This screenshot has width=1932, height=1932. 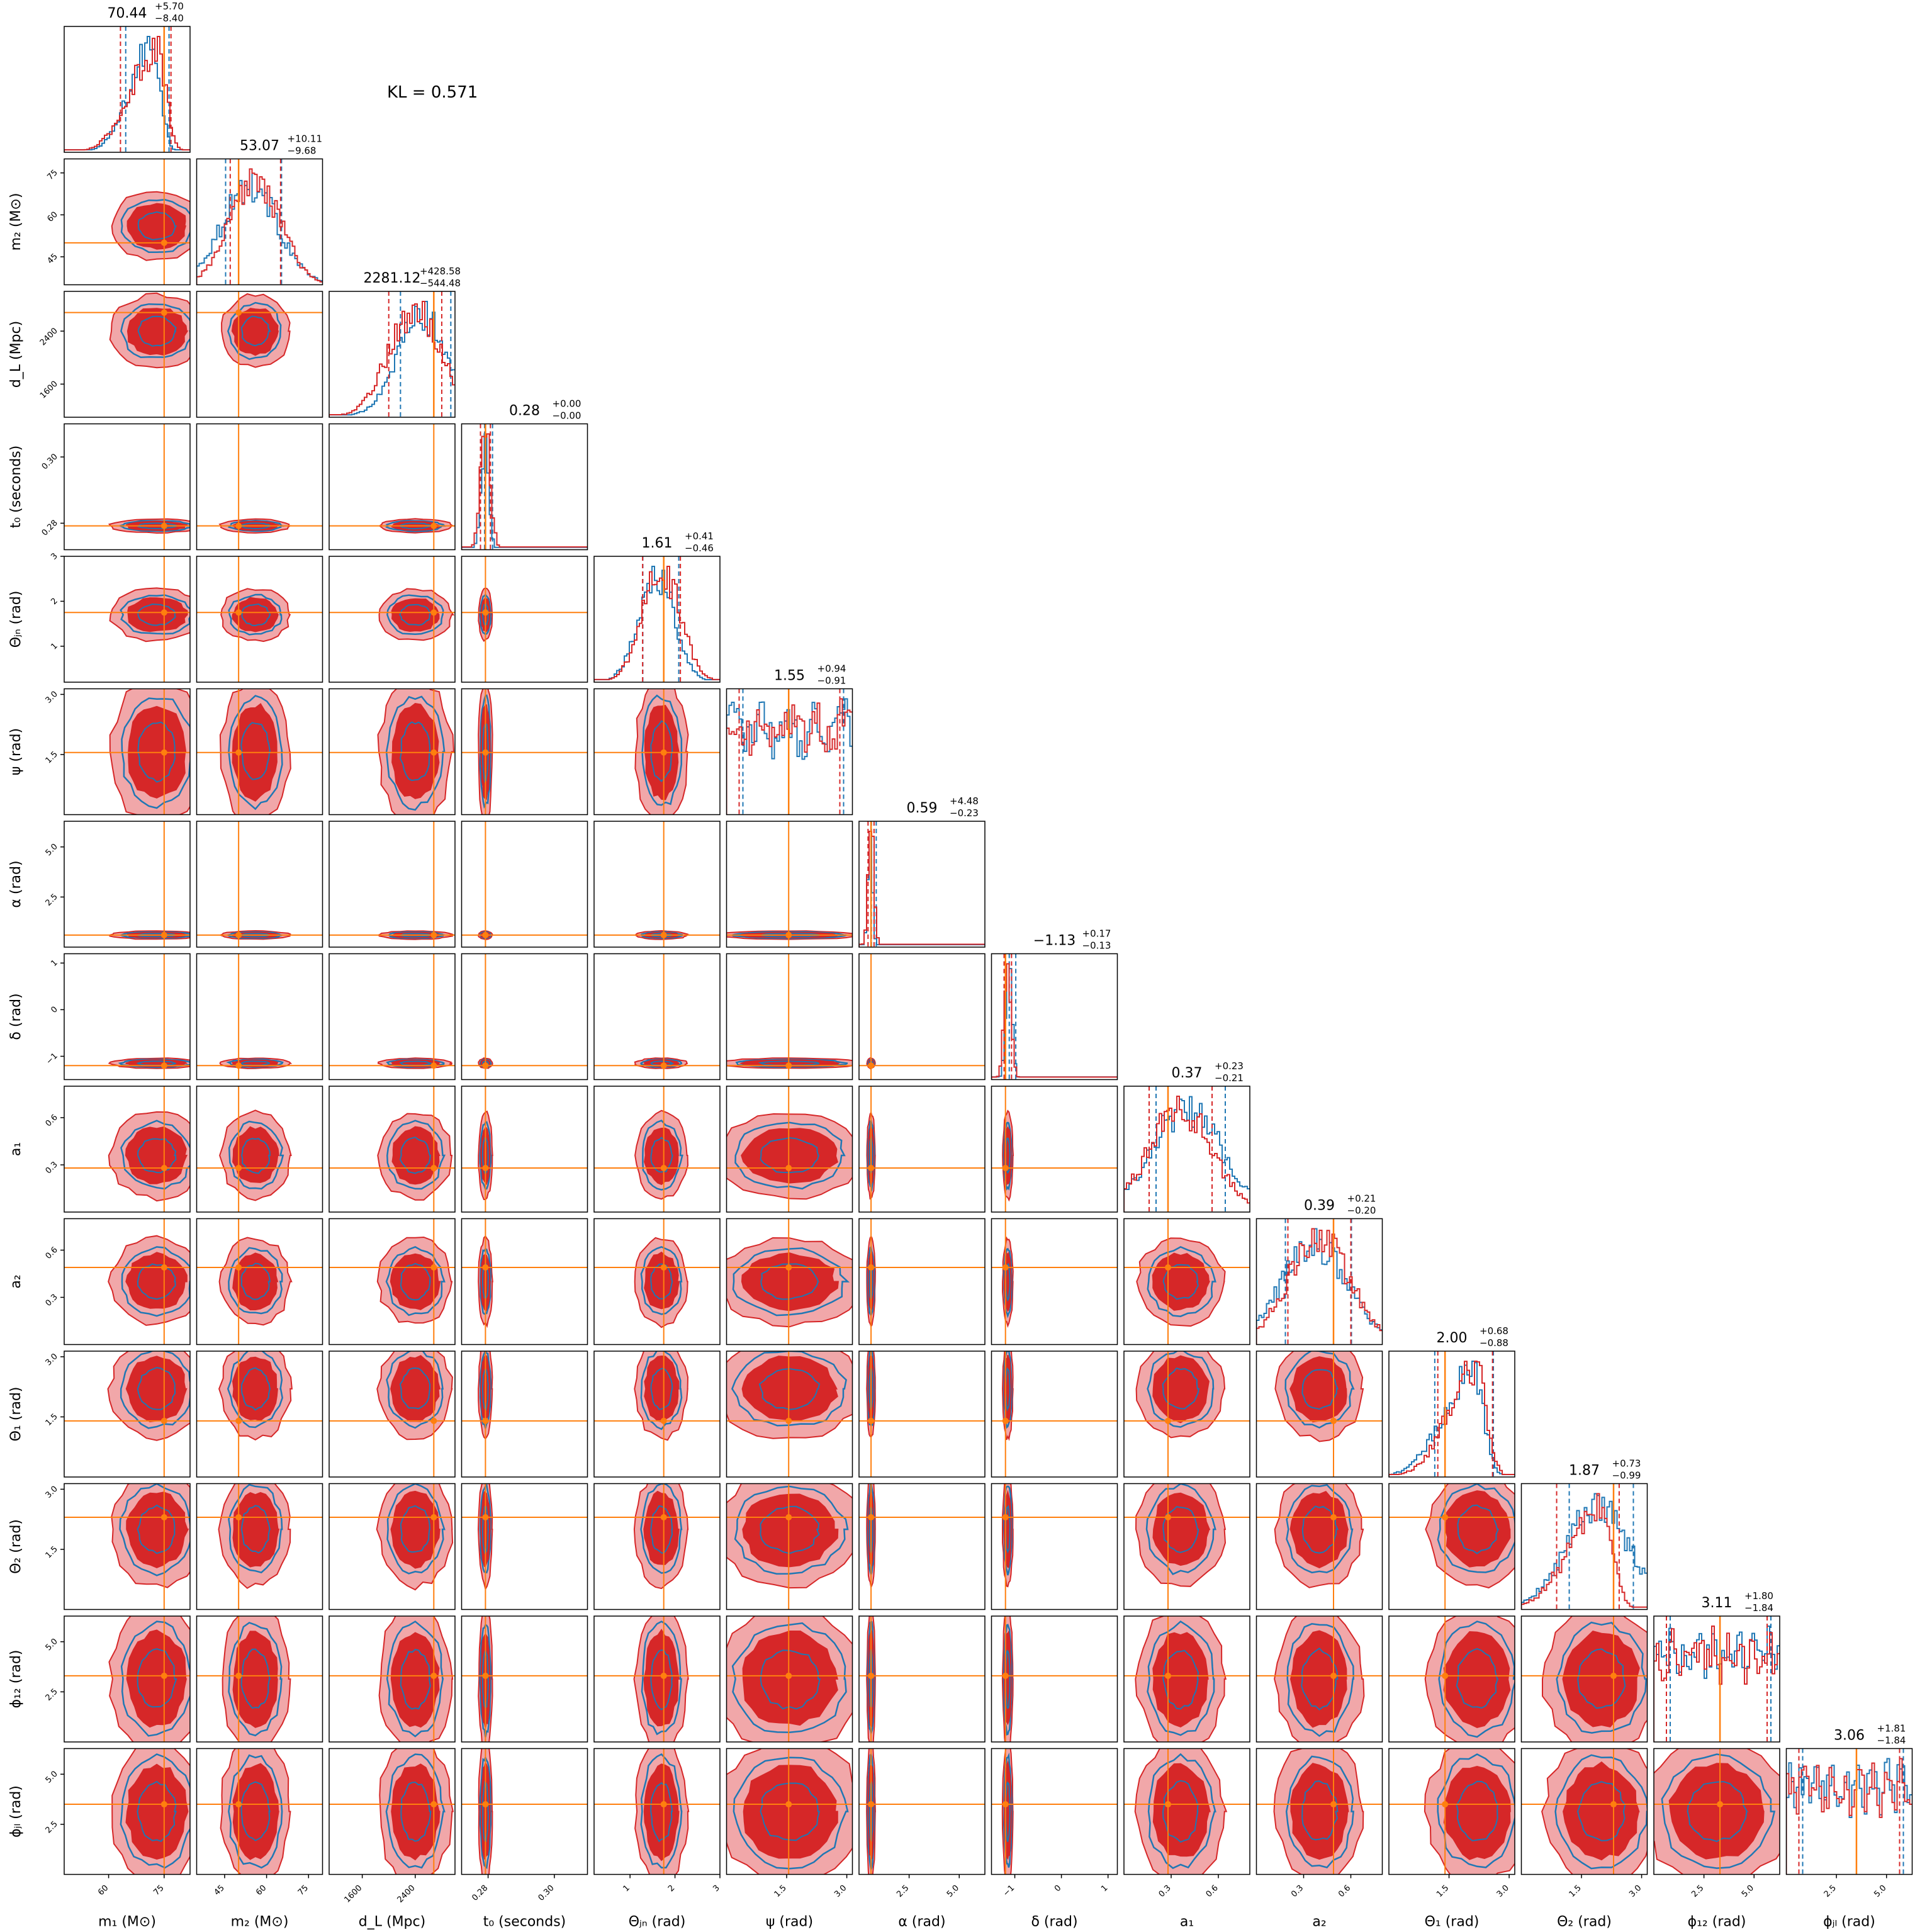 What do you see at coordinates (1716, 1839) in the screenshot?
I see `contour-panel-14-13: 2.5 5.0 ϕ₁₂ (rad)` at bounding box center [1716, 1839].